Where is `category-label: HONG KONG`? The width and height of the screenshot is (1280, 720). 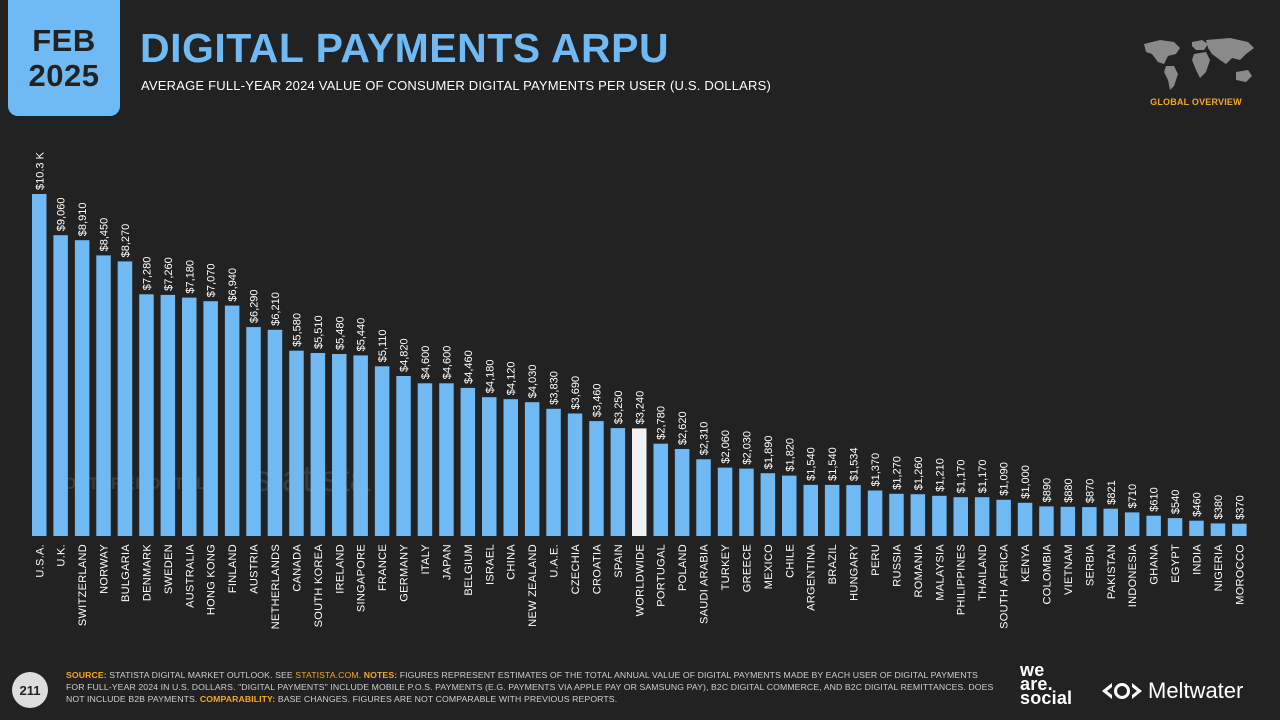 category-label: HONG KONG is located at coordinates (212, 579).